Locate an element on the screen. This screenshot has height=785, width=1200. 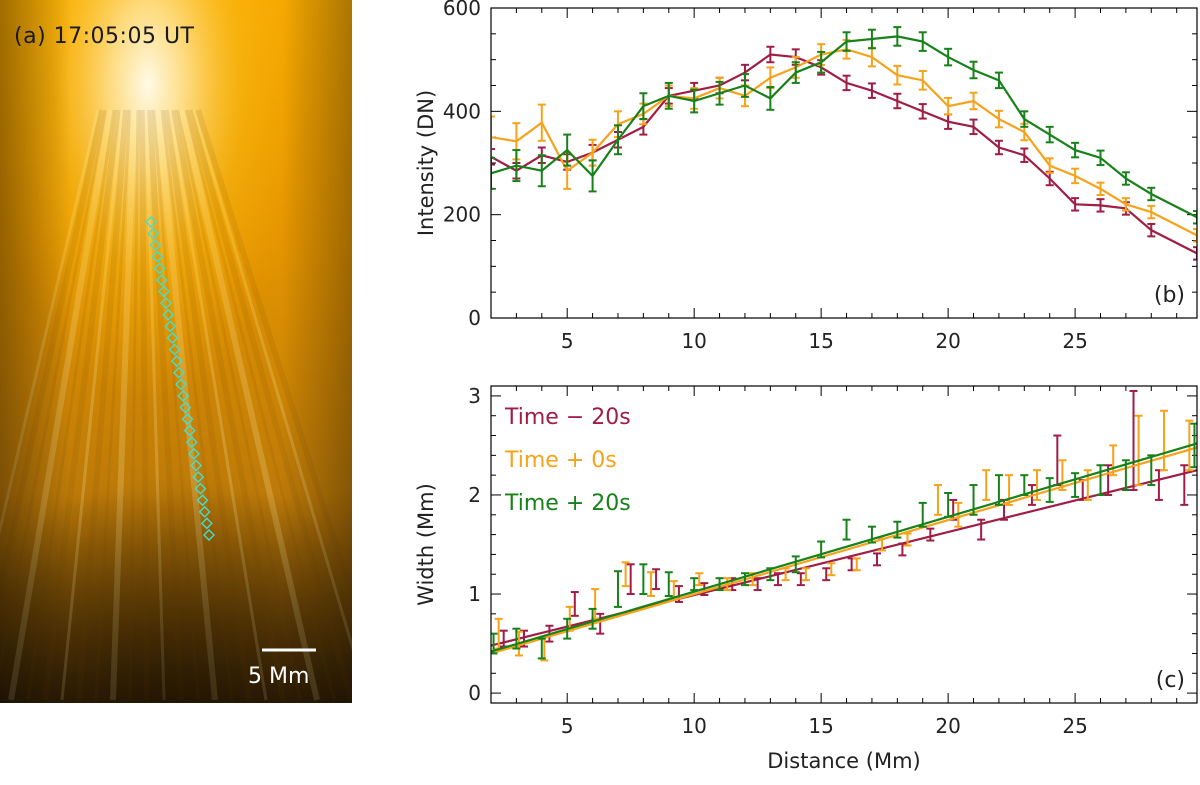
y-tick-label: 3 is located at coordinates (474, 396).